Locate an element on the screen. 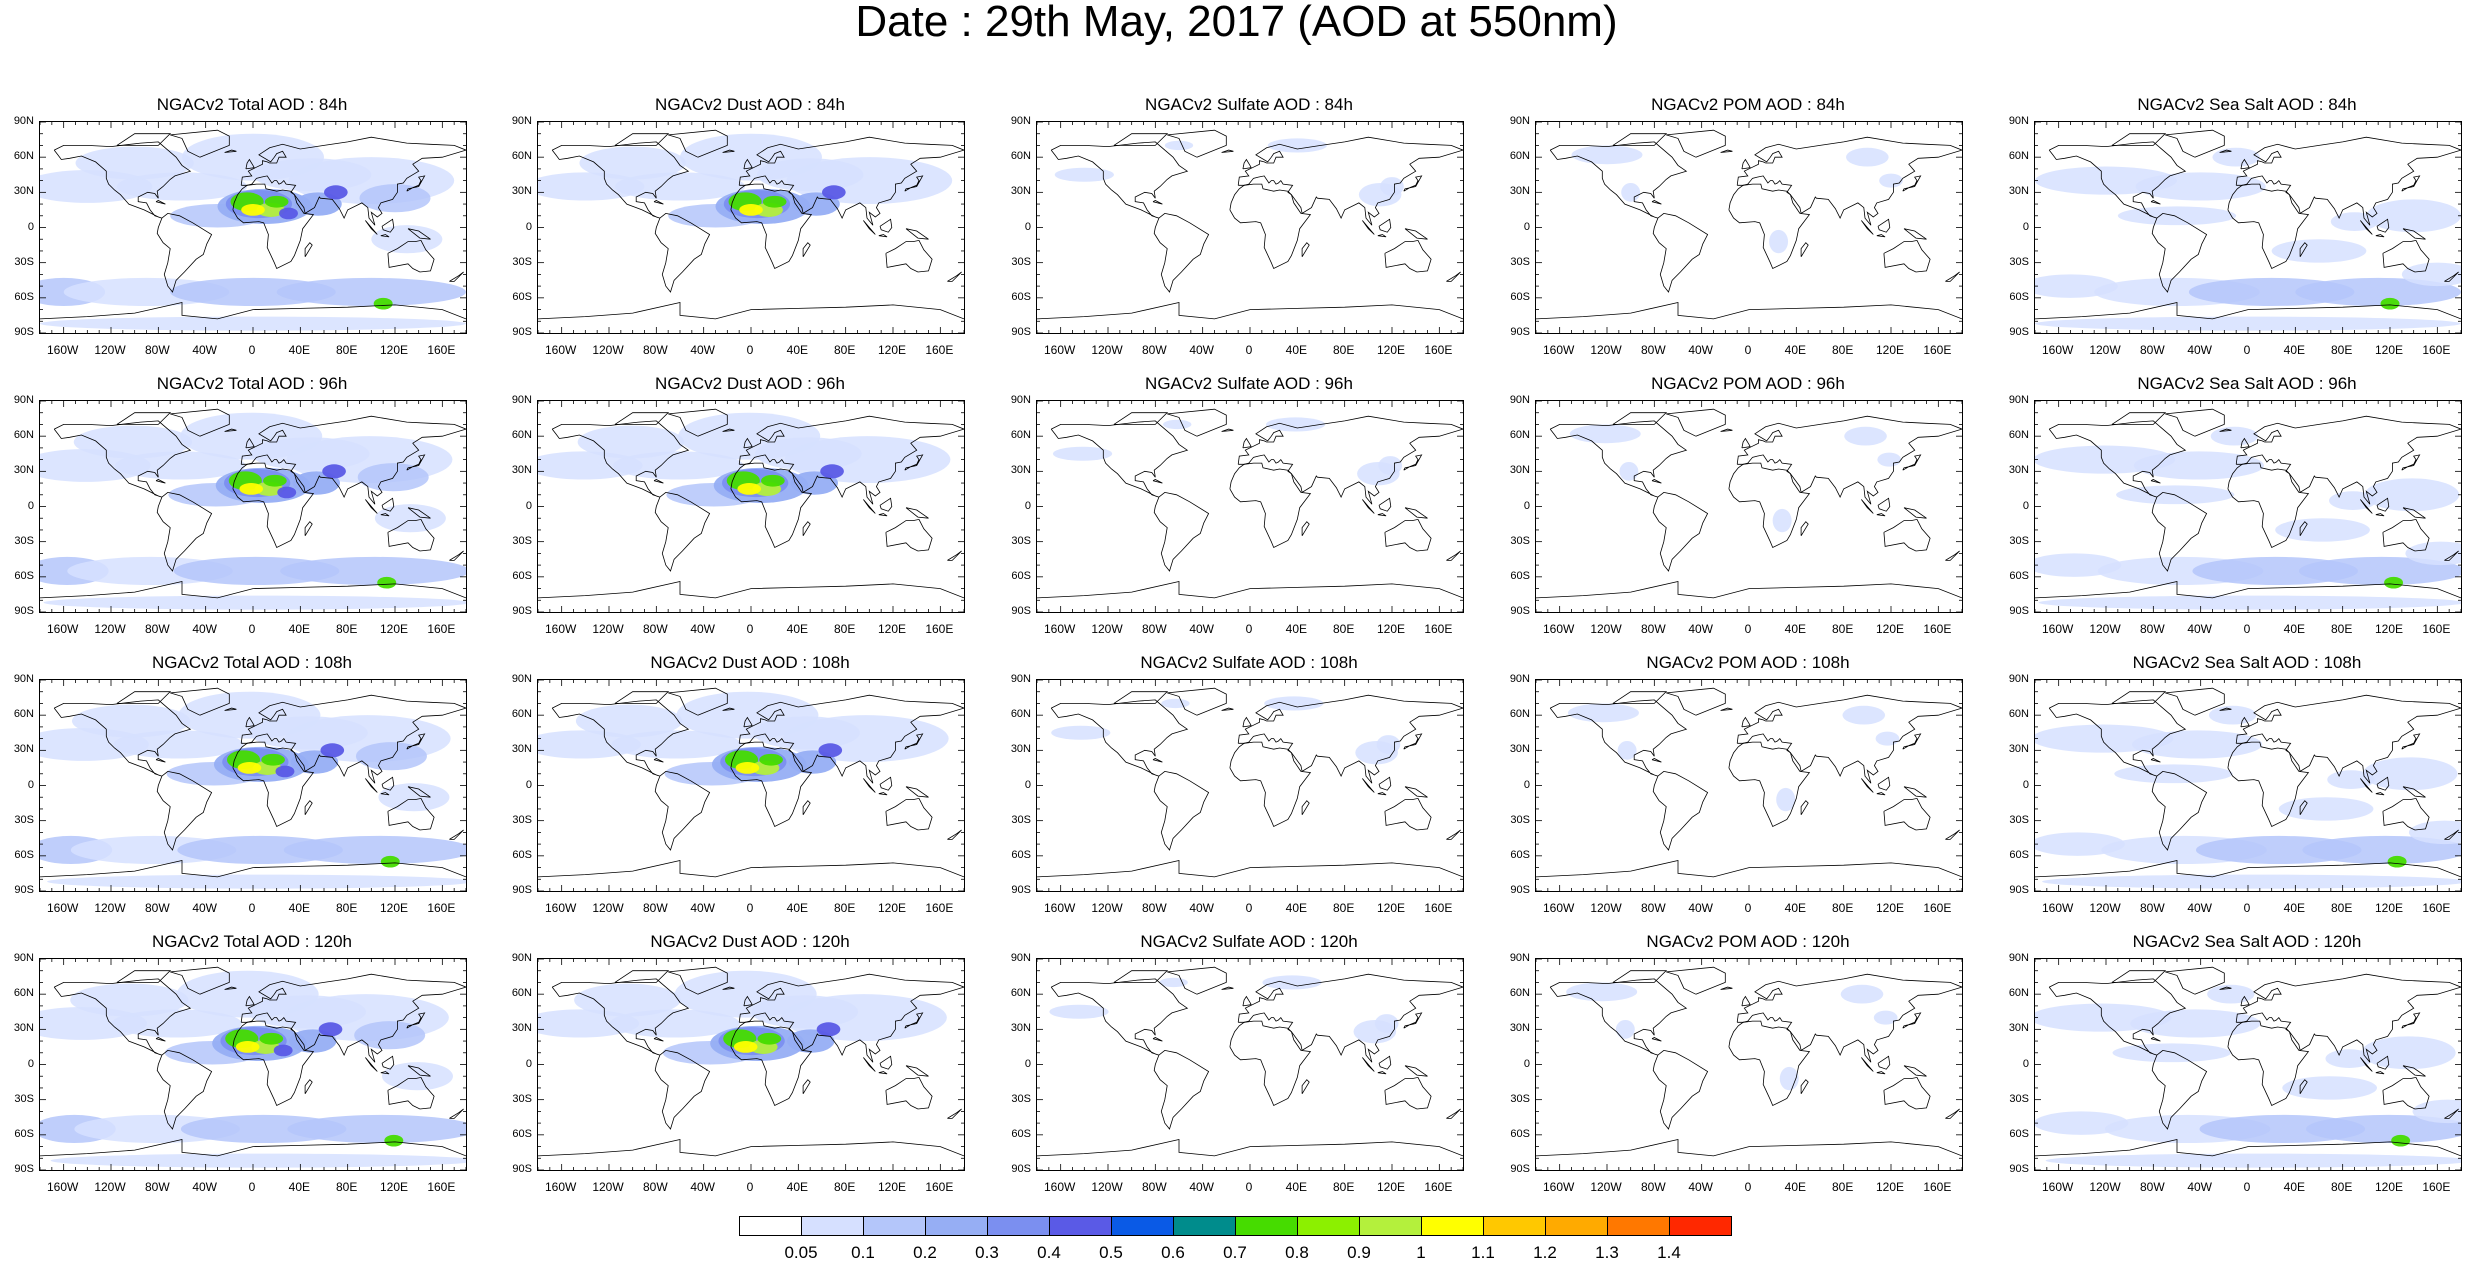  colorbar-label: 0.05 is located at coordinates (801, 1252).